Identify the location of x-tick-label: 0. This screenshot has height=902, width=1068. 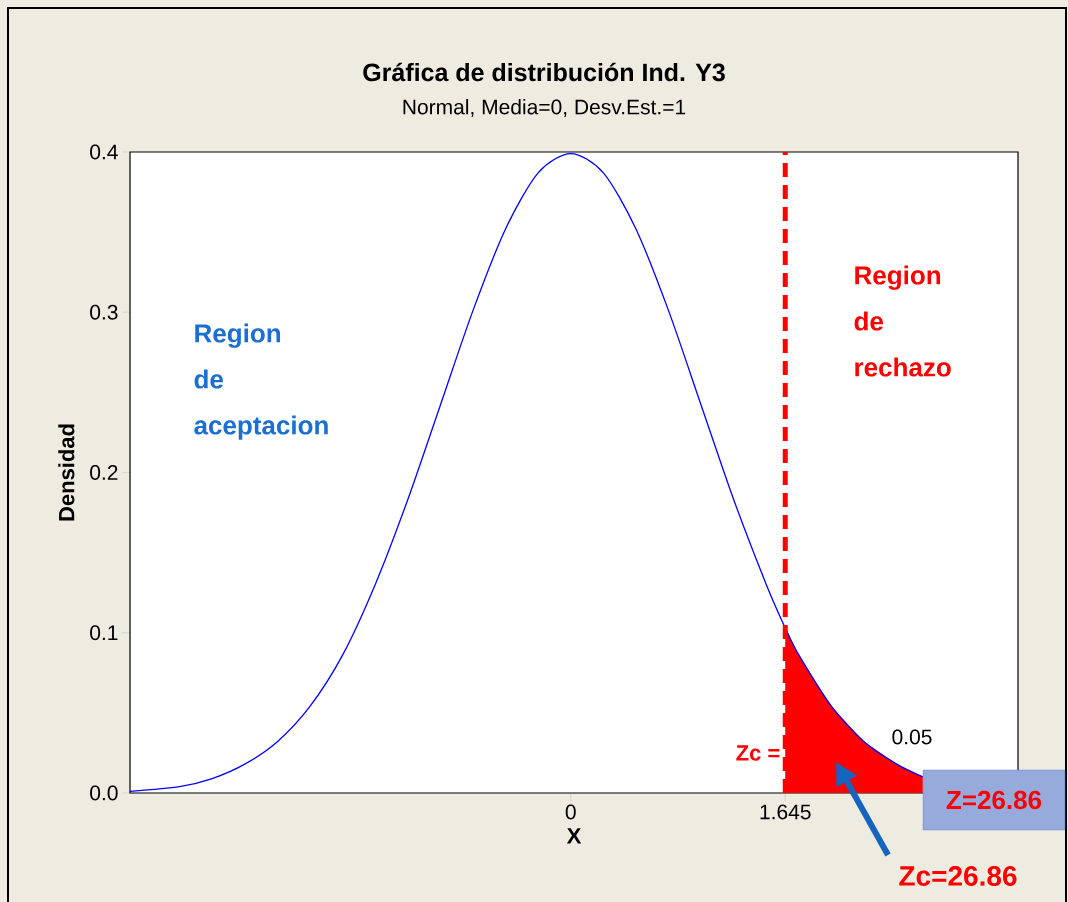
(570, 812).